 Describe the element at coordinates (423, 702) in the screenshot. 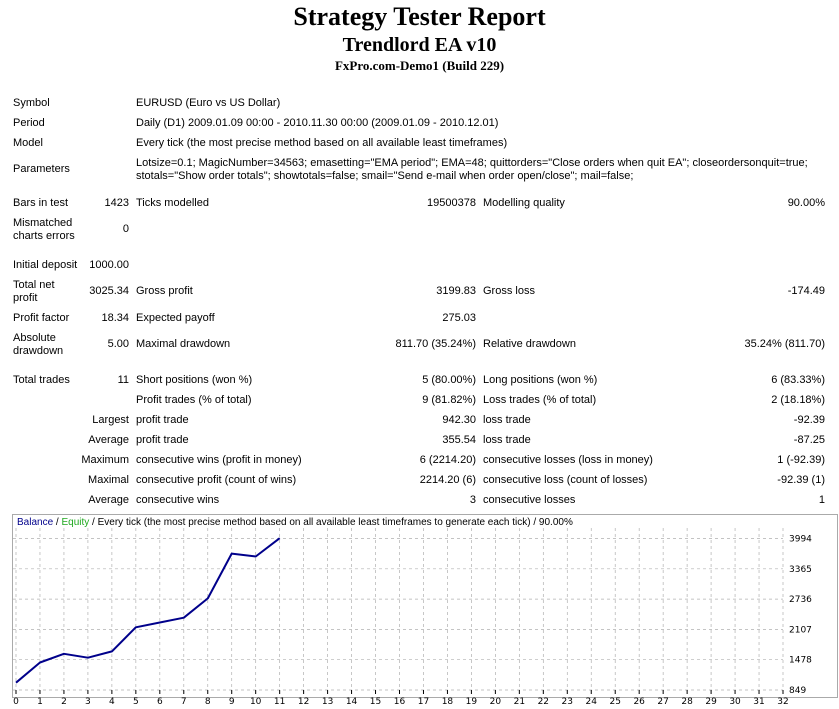

I see `x-tick-label: 17` at that location.